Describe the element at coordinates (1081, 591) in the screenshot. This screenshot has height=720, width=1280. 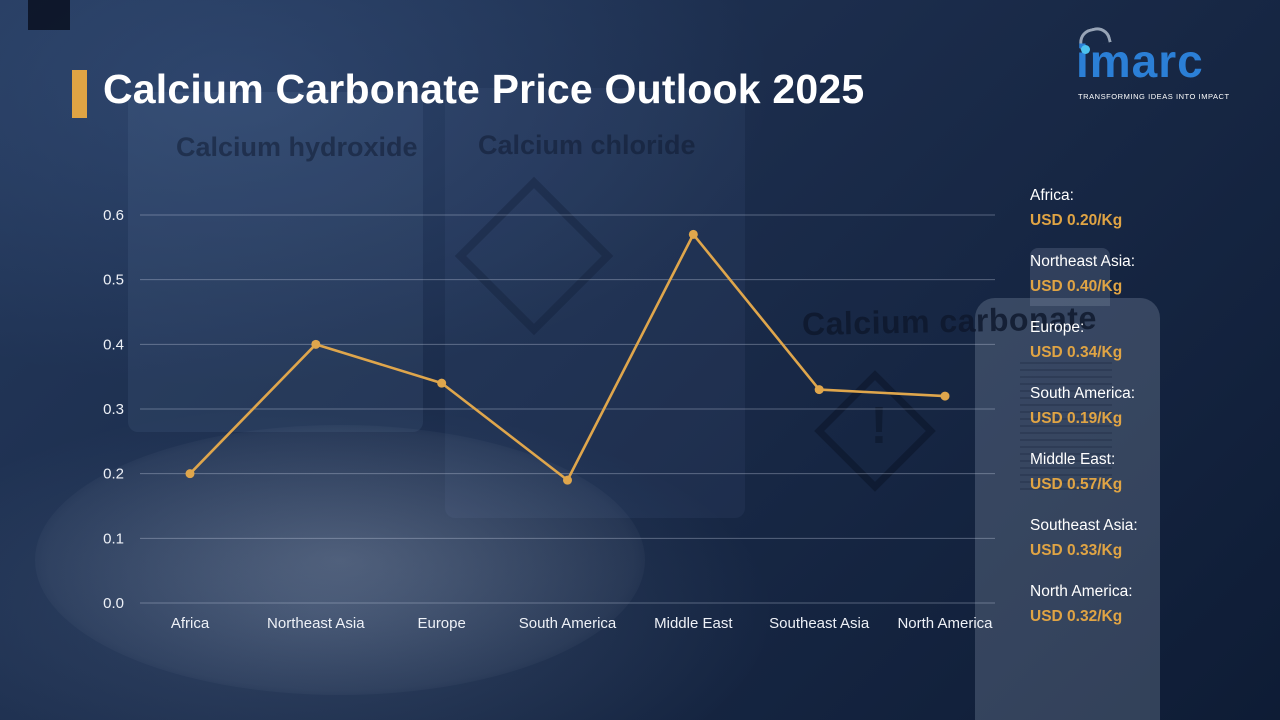
I see `legend-region-label: North America:` at that location.